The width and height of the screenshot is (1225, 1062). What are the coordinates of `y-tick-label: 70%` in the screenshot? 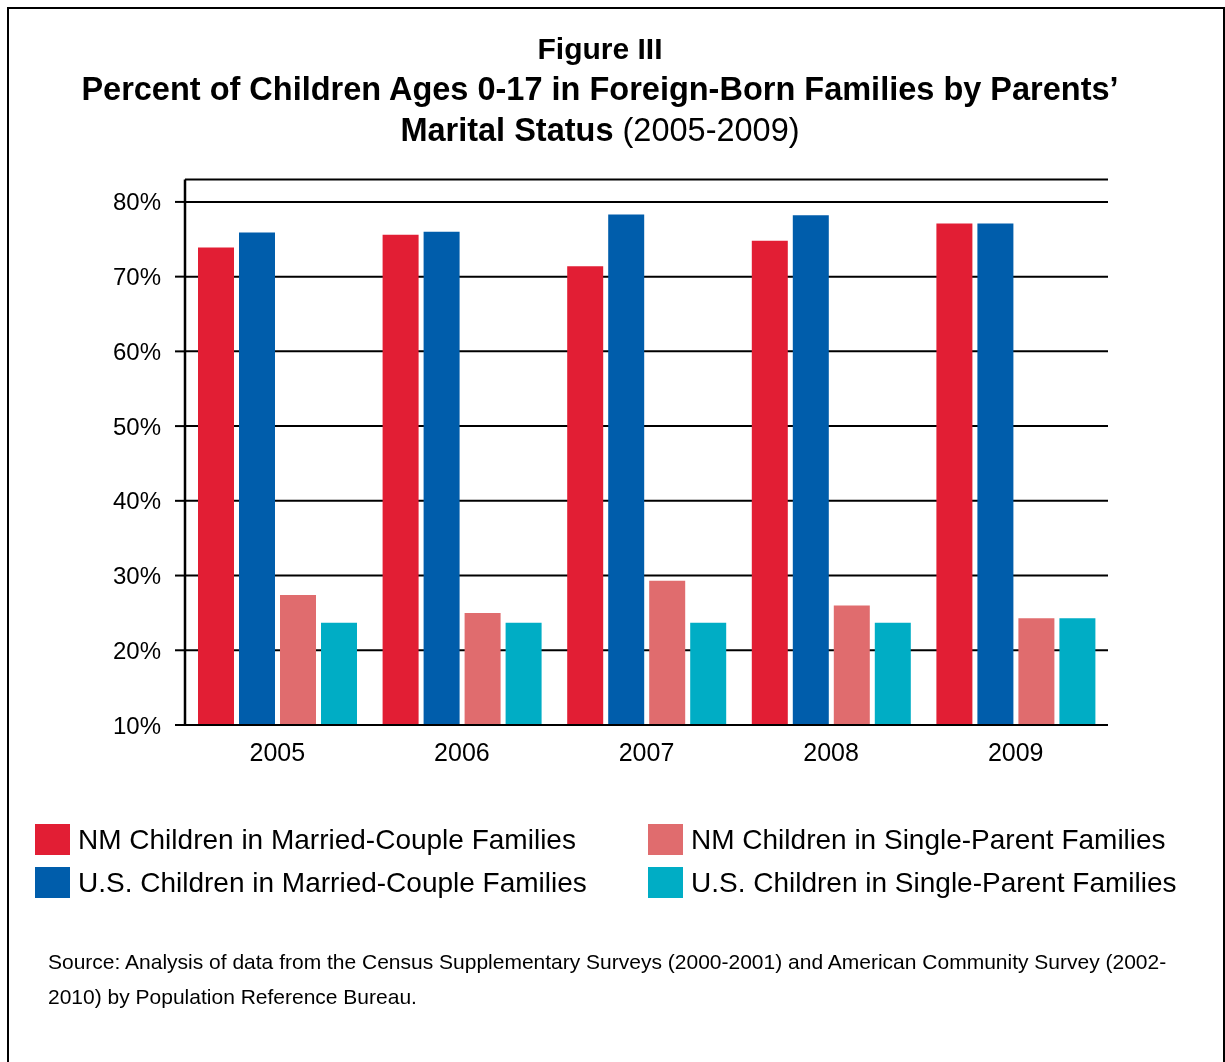 It's located at (136, 277).